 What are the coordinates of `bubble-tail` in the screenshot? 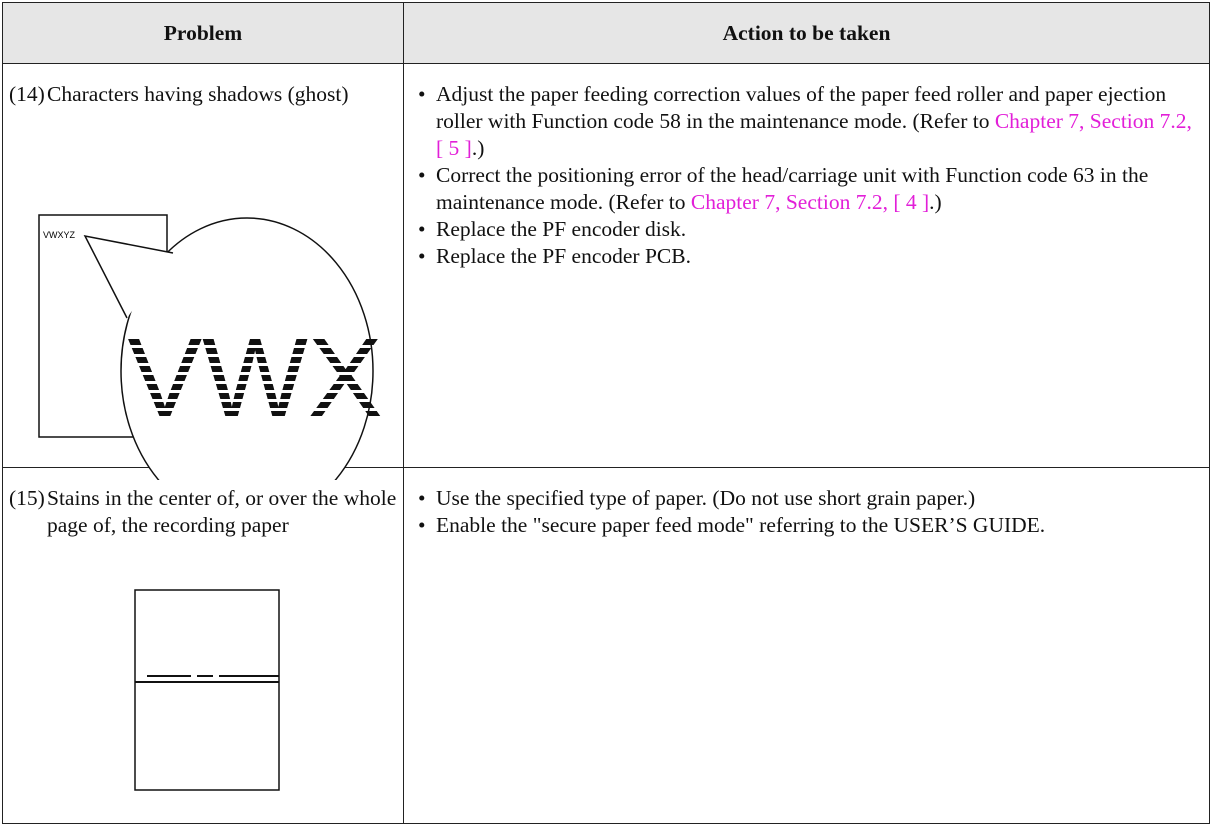 It's located at (128, 276).